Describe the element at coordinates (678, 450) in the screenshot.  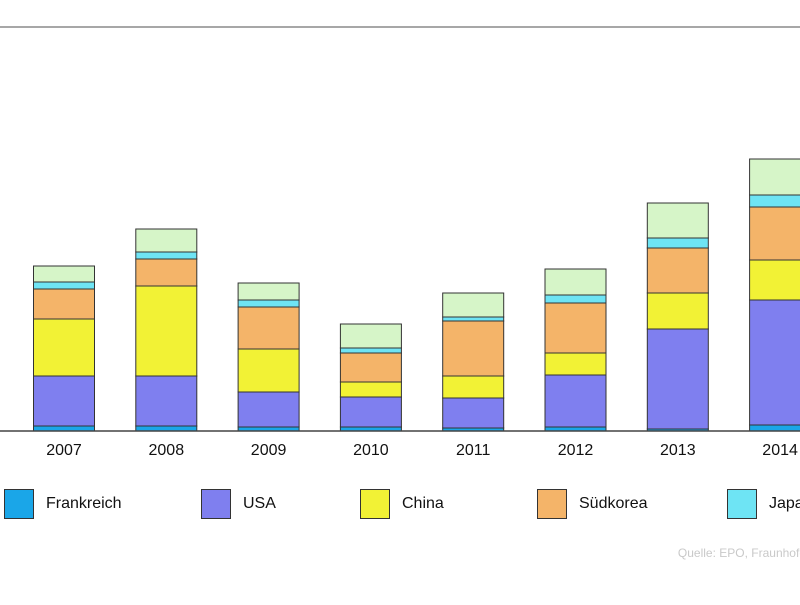
I see `x-tick-label-2013: 2013` at that location.